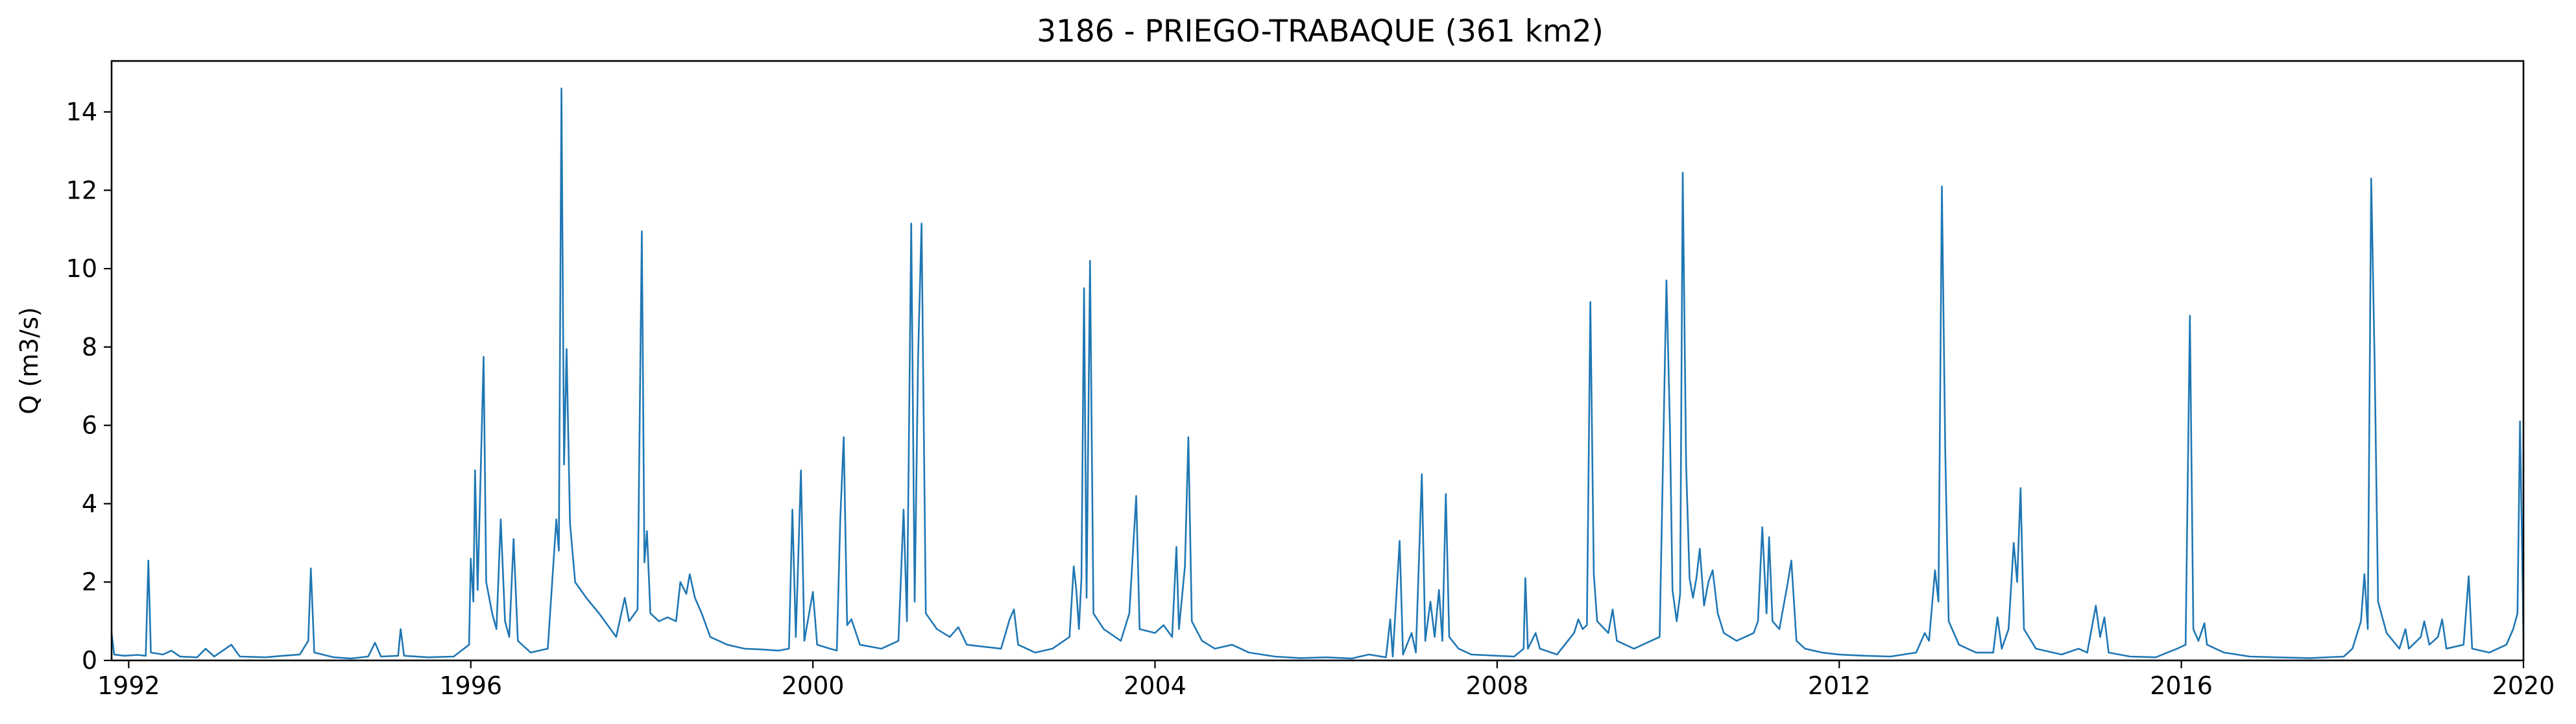 This screenshot has height=724, width=2576. Describe the element at coordinates (89, 503) in the screenshot. I see `y-tick-label: 4` at that location.